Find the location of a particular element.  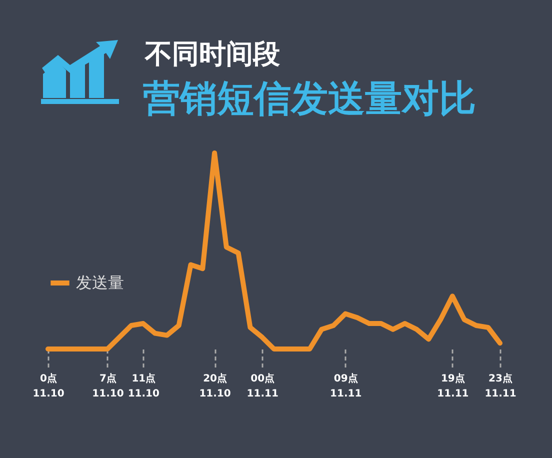

chart-title: 不同时间段 is located at coordinates (212, 55).